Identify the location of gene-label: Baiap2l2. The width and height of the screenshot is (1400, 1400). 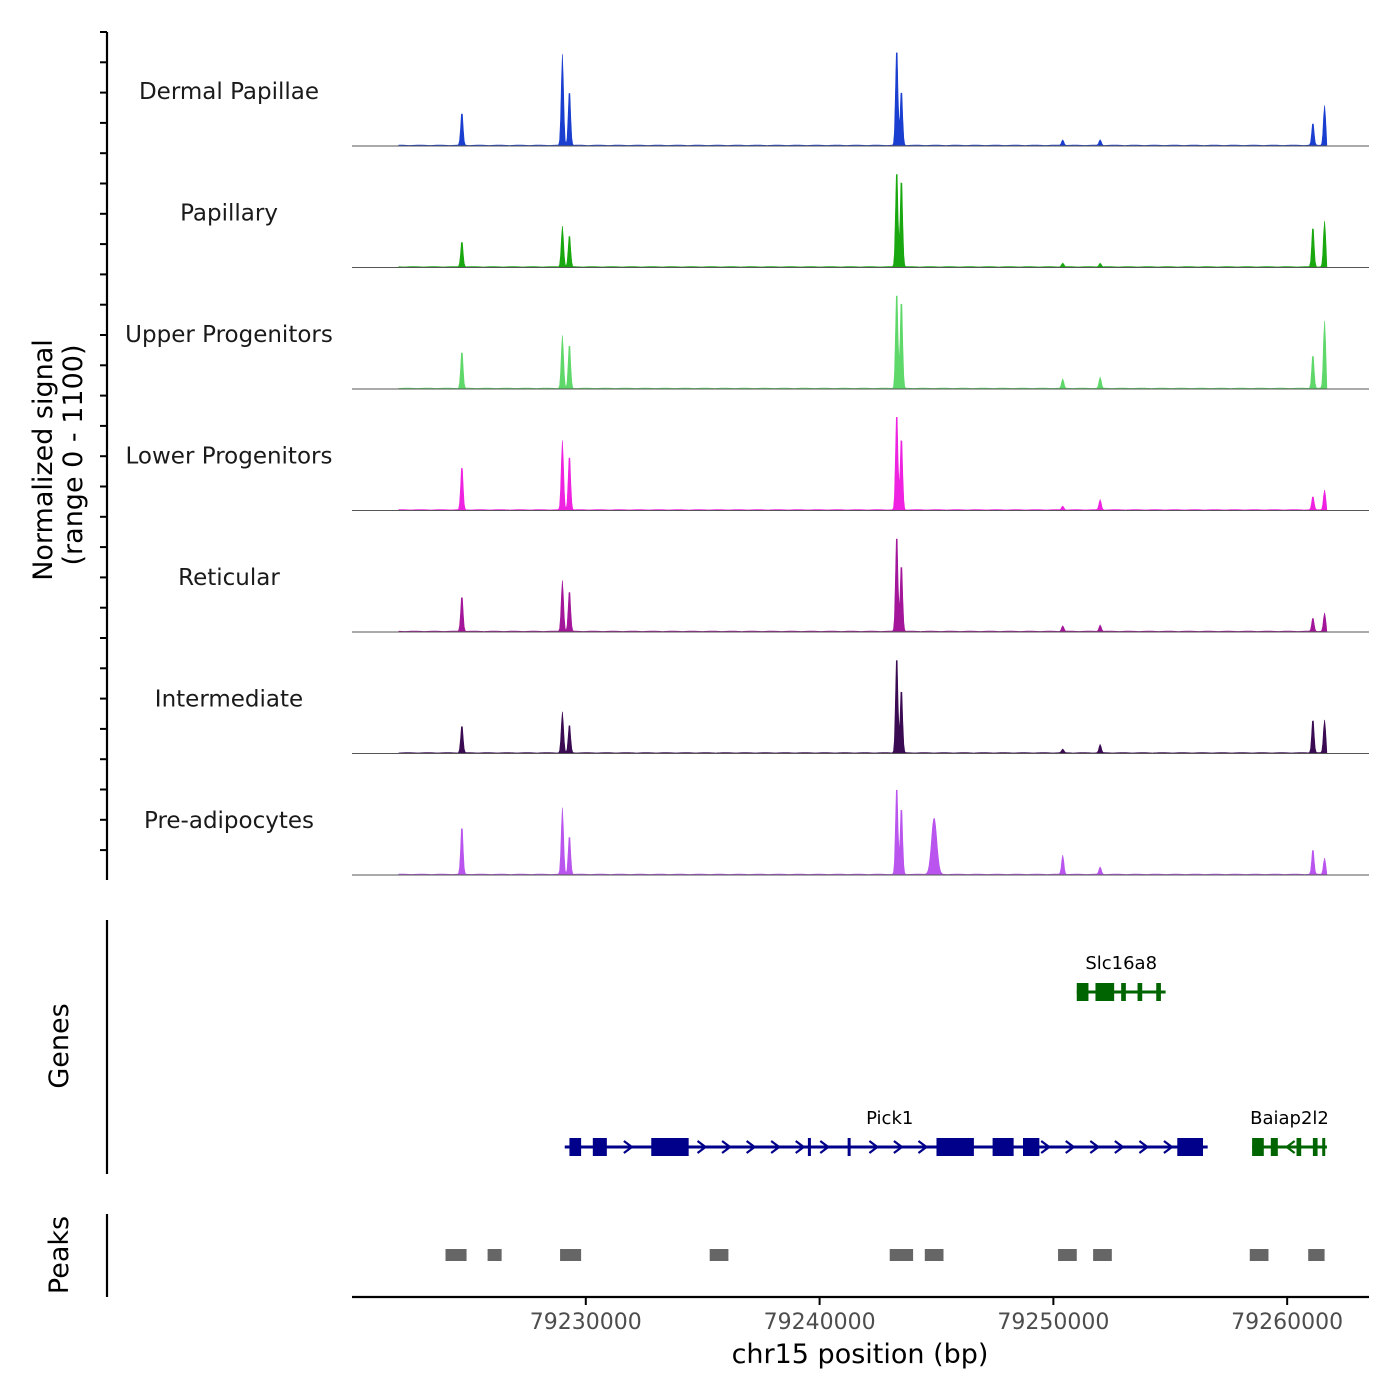
(1289, 1118).